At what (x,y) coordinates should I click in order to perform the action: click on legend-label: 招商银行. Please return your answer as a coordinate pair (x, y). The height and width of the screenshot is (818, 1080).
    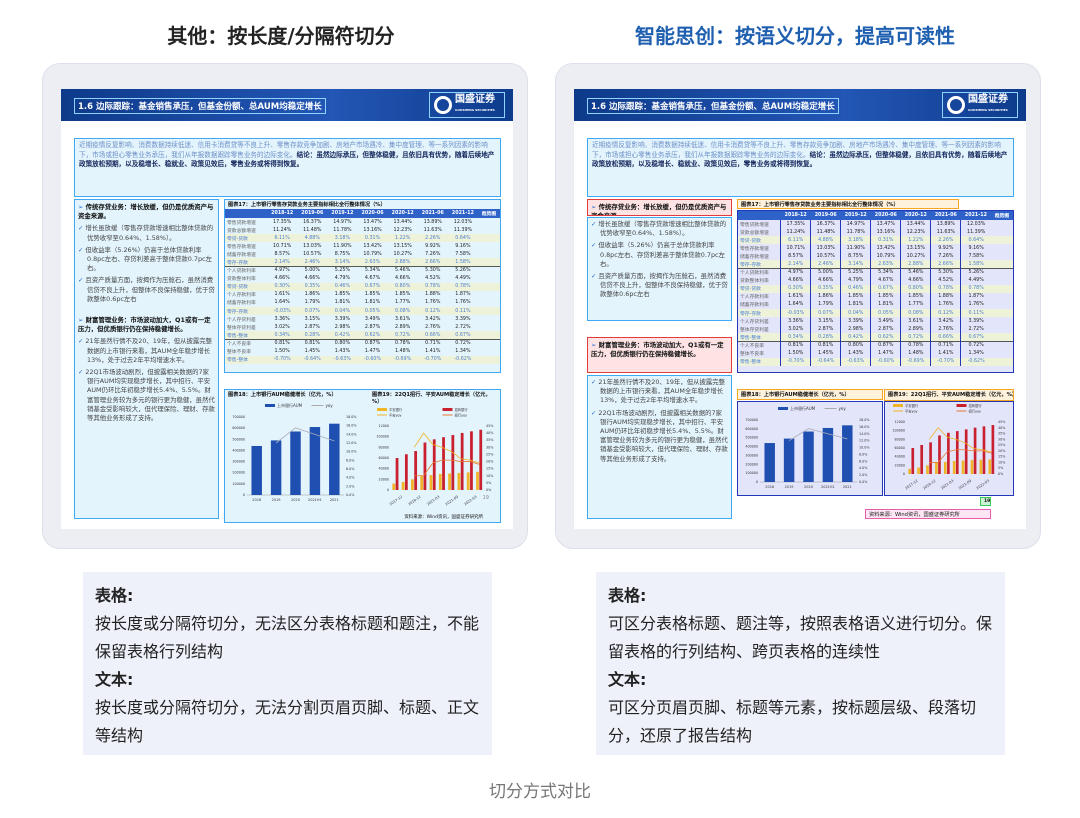
    Looking at the image, I should click on (462, 409).